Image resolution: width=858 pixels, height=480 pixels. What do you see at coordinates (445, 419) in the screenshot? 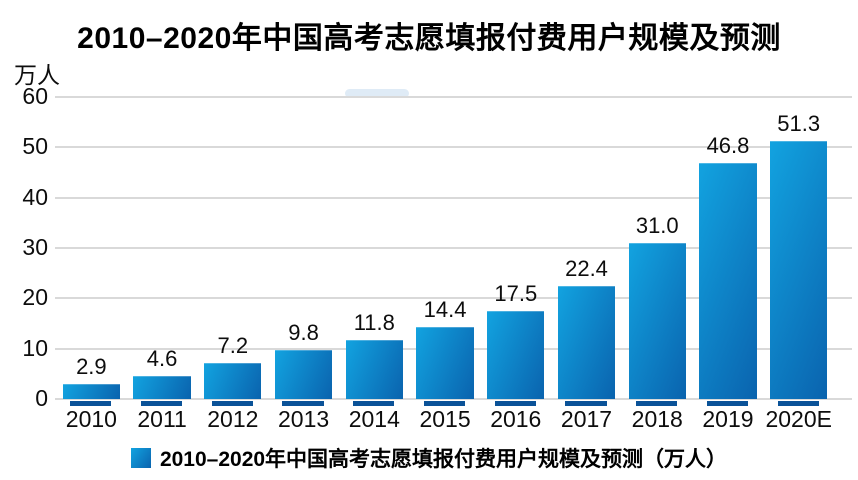
I see `x-tick-label: 2015` at bounding box center [445, 419].